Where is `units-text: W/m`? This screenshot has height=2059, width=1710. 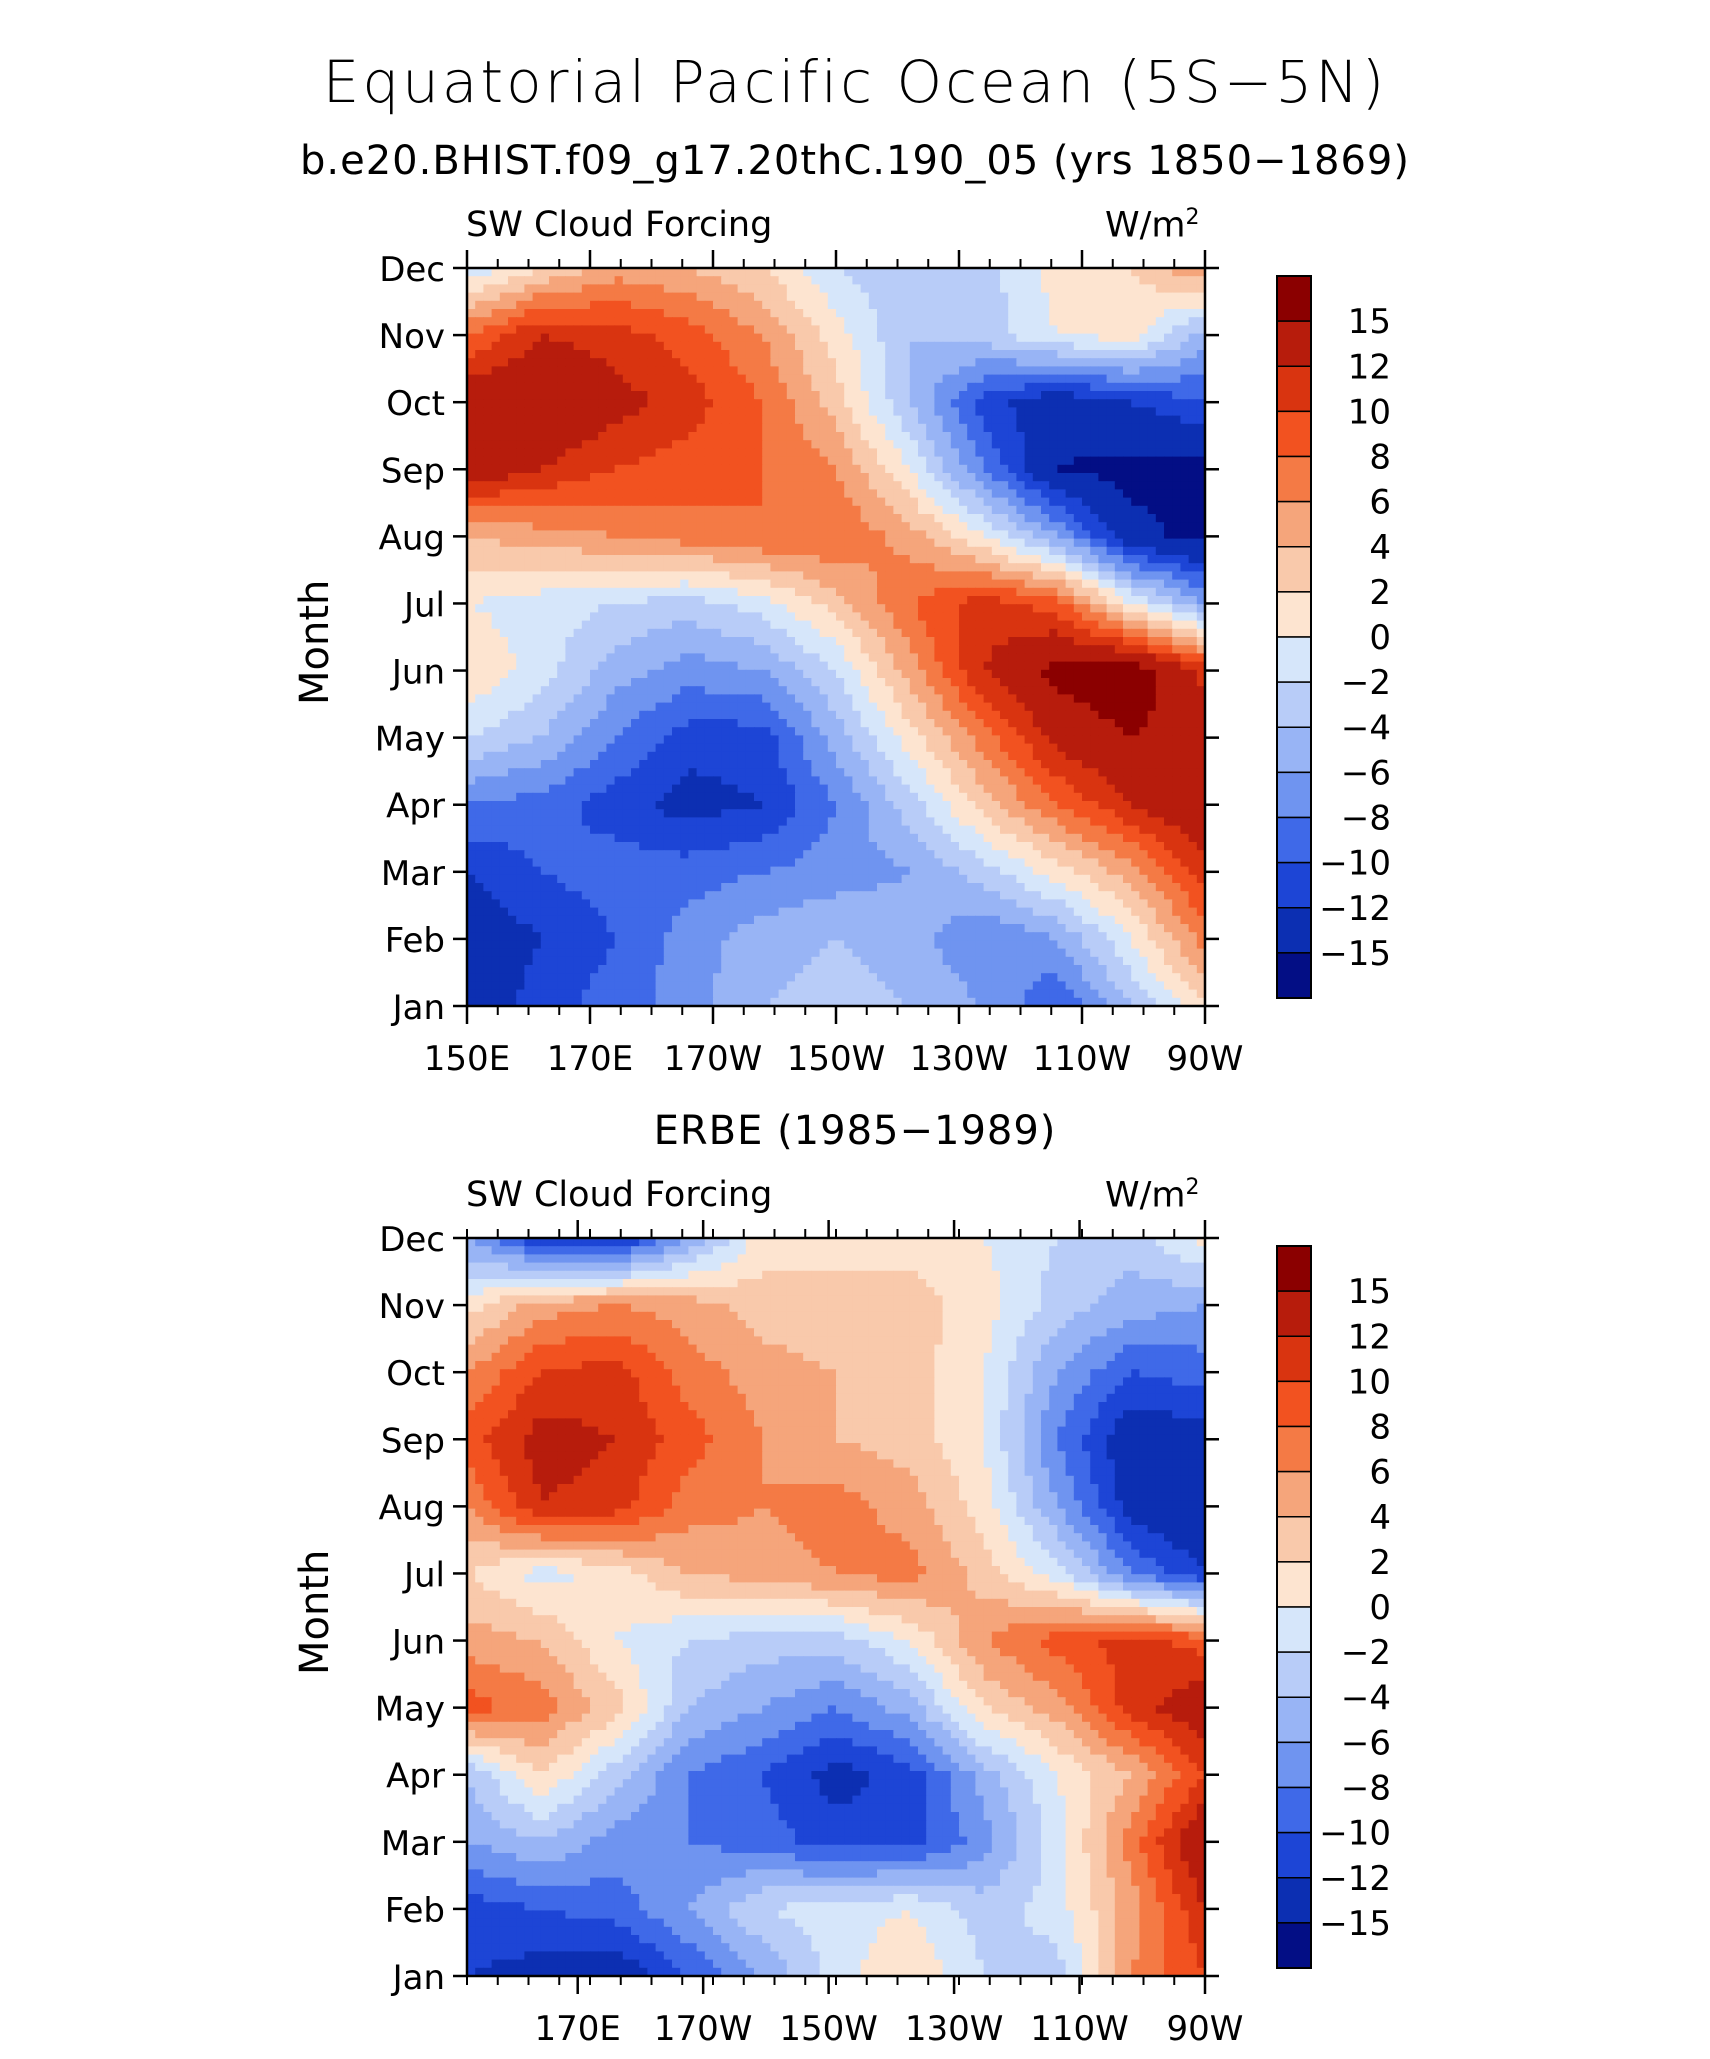
units-text: W/m is located at coordinates (1145, 1195).